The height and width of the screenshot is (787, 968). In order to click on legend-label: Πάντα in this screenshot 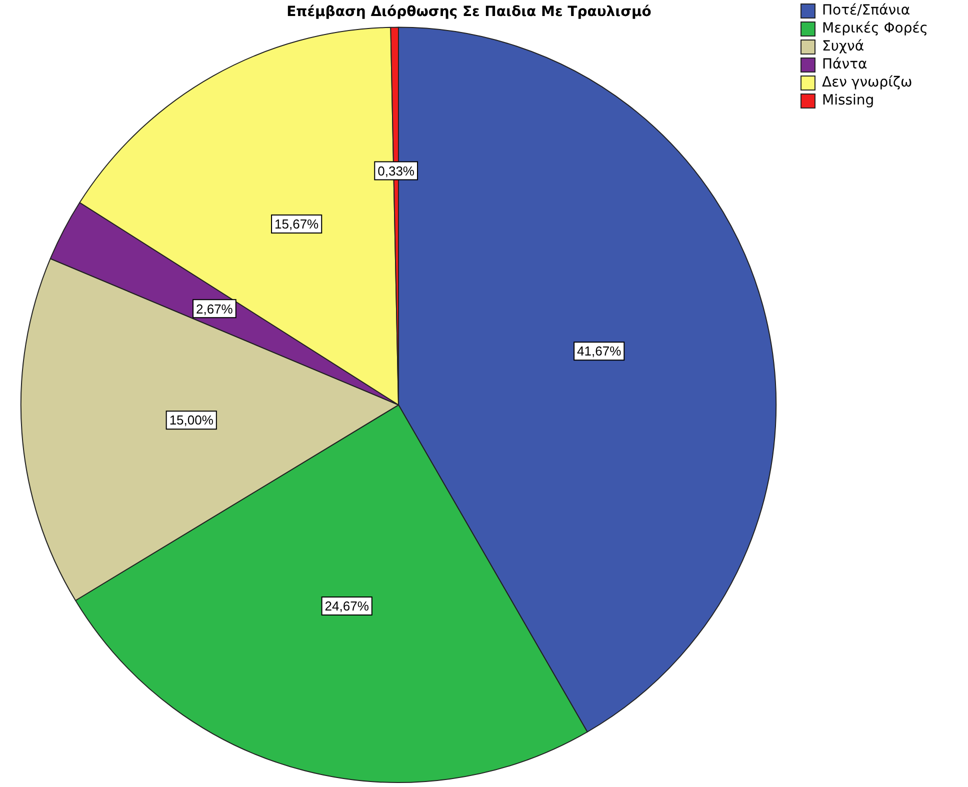, I will do `click(845, 64)`.